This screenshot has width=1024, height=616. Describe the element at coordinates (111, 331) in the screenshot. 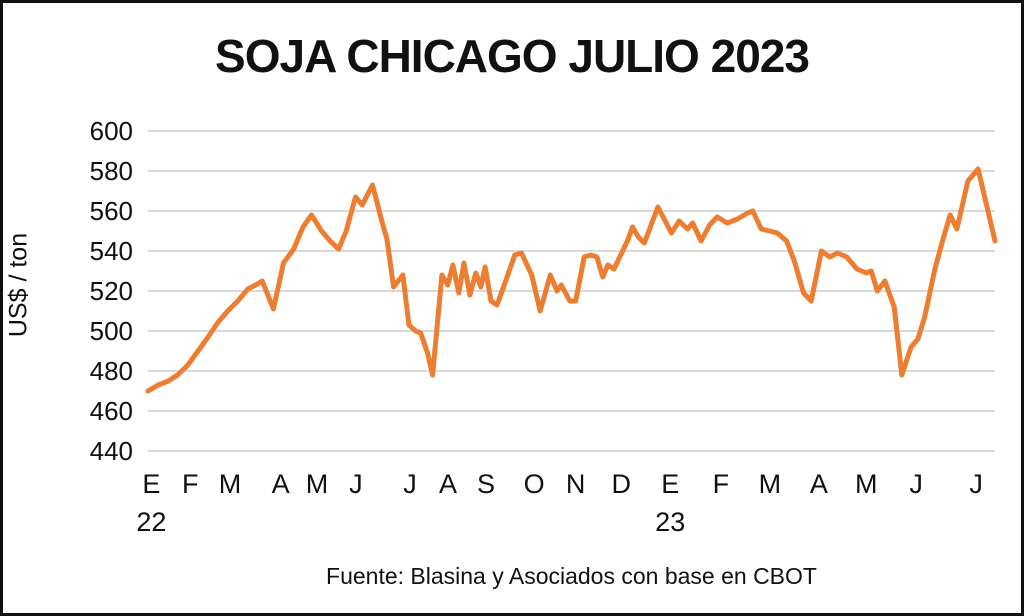

I see `y-axis-tick-label: 500` at that location.